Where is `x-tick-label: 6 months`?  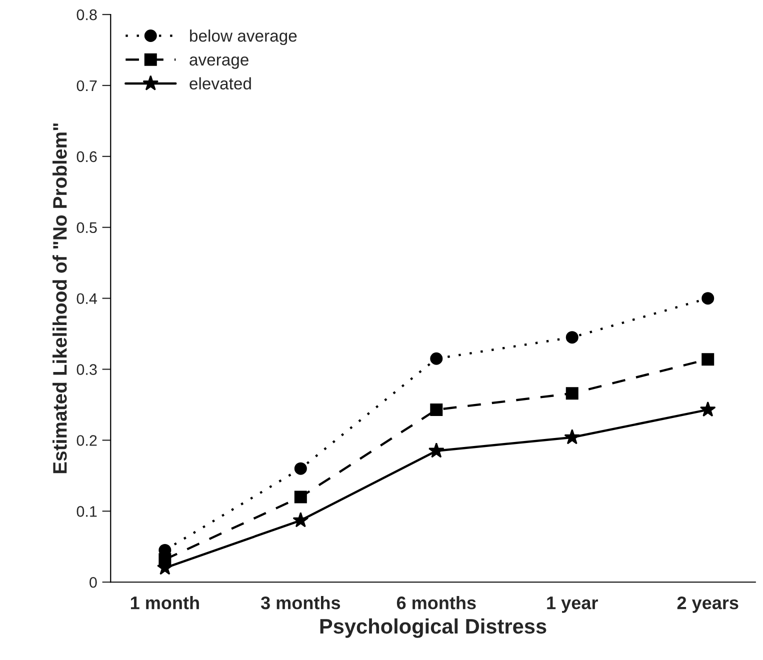 x-tick-label: 6 months is located at coordinates (436, 603).